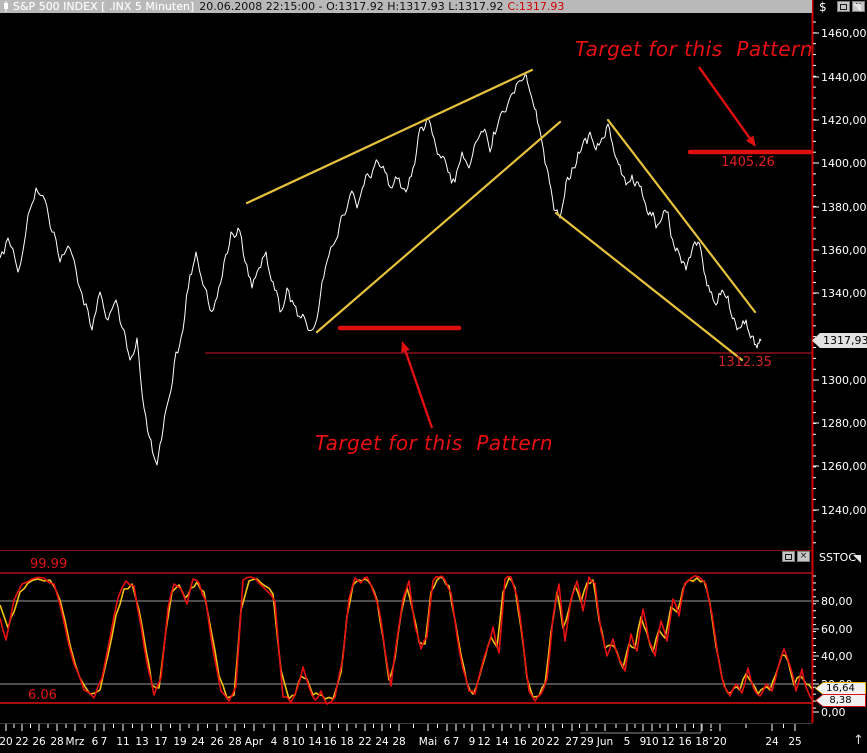 Image resolution: width=867 pixels, height=753 pixels. I want to click on last-price-marker: 1317,93, so click(839, 340).